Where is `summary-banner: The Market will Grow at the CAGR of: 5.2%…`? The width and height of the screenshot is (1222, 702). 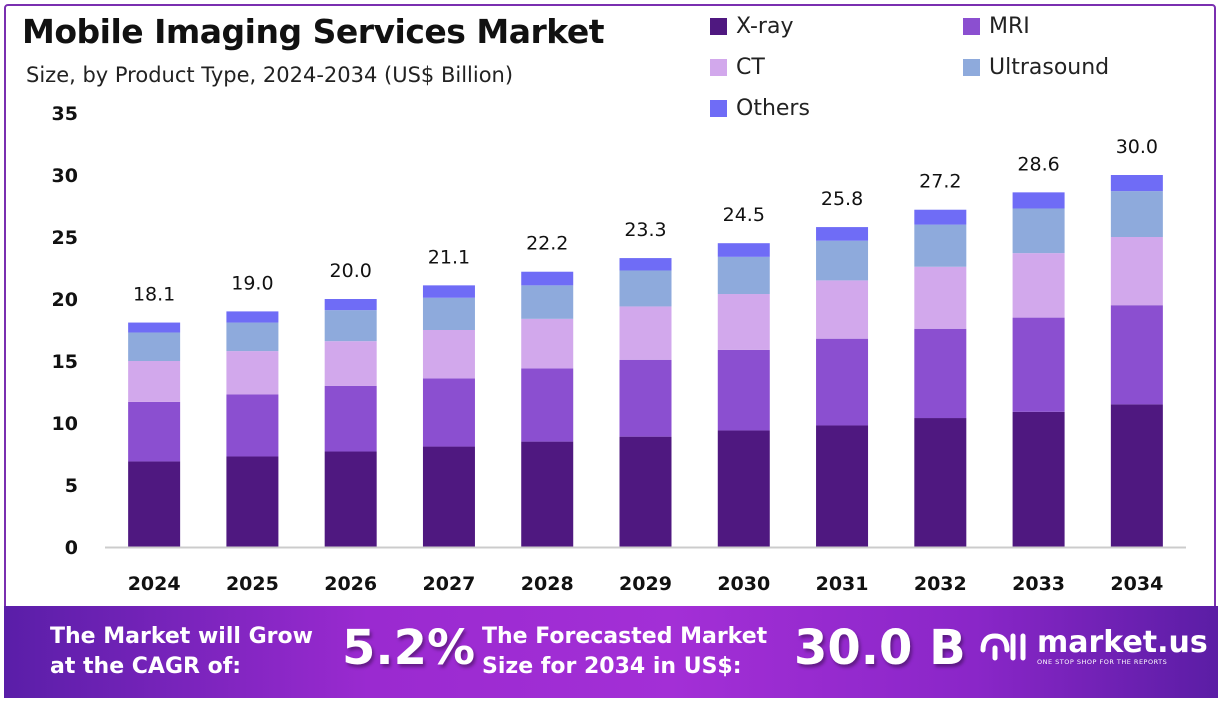
summary-banner: The Market will Grow at the CAGR of: 5.2%… is located at coordinates (611, 652).